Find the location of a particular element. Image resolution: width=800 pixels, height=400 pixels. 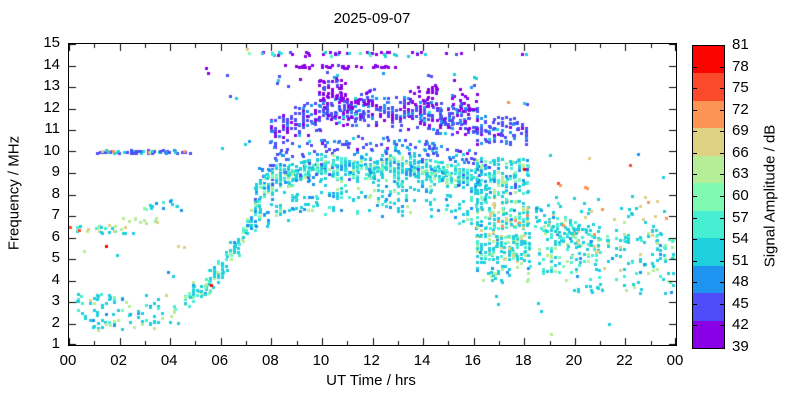

y-tick-label: 11 is located at coordinates (52, 128).